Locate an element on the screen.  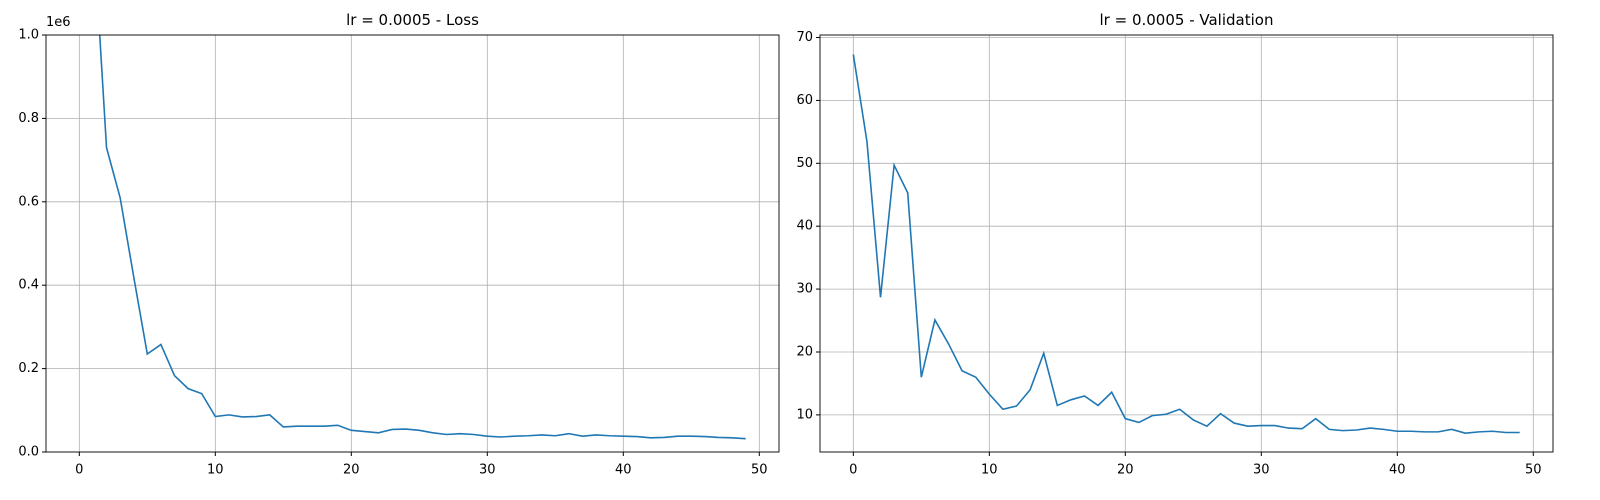
y-tick-label: 0.4 is located at coordinates (28, 285).